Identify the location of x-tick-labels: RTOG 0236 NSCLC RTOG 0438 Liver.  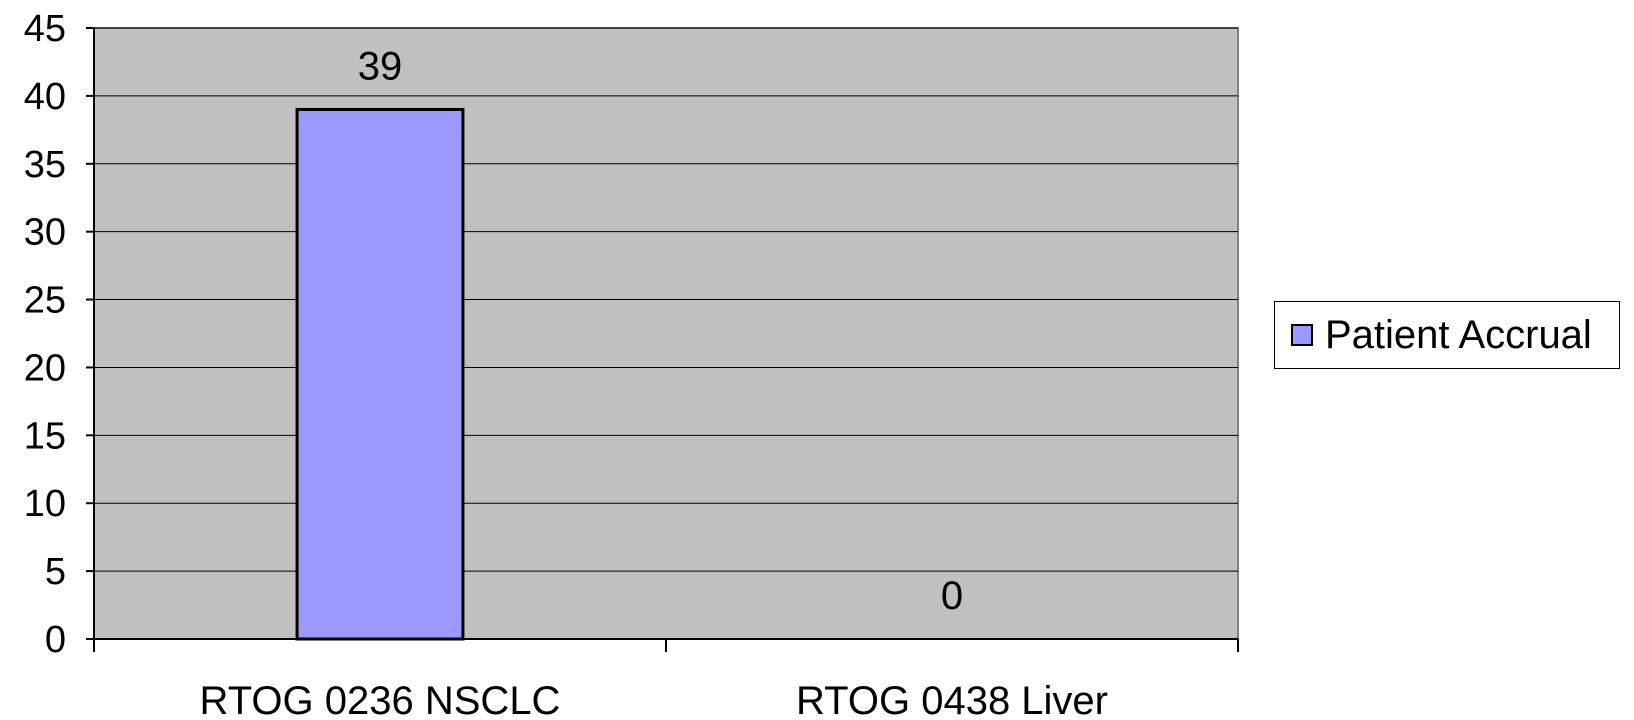
(654, 699).